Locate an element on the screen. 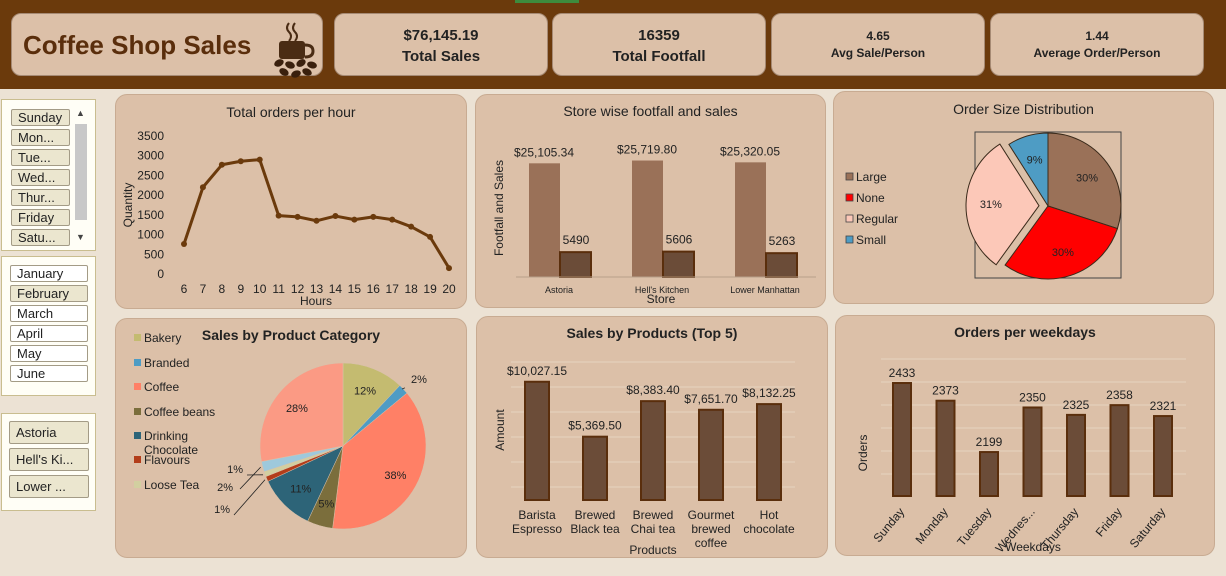  y-tick-label: 2500 is located at coordinates (150, 175).